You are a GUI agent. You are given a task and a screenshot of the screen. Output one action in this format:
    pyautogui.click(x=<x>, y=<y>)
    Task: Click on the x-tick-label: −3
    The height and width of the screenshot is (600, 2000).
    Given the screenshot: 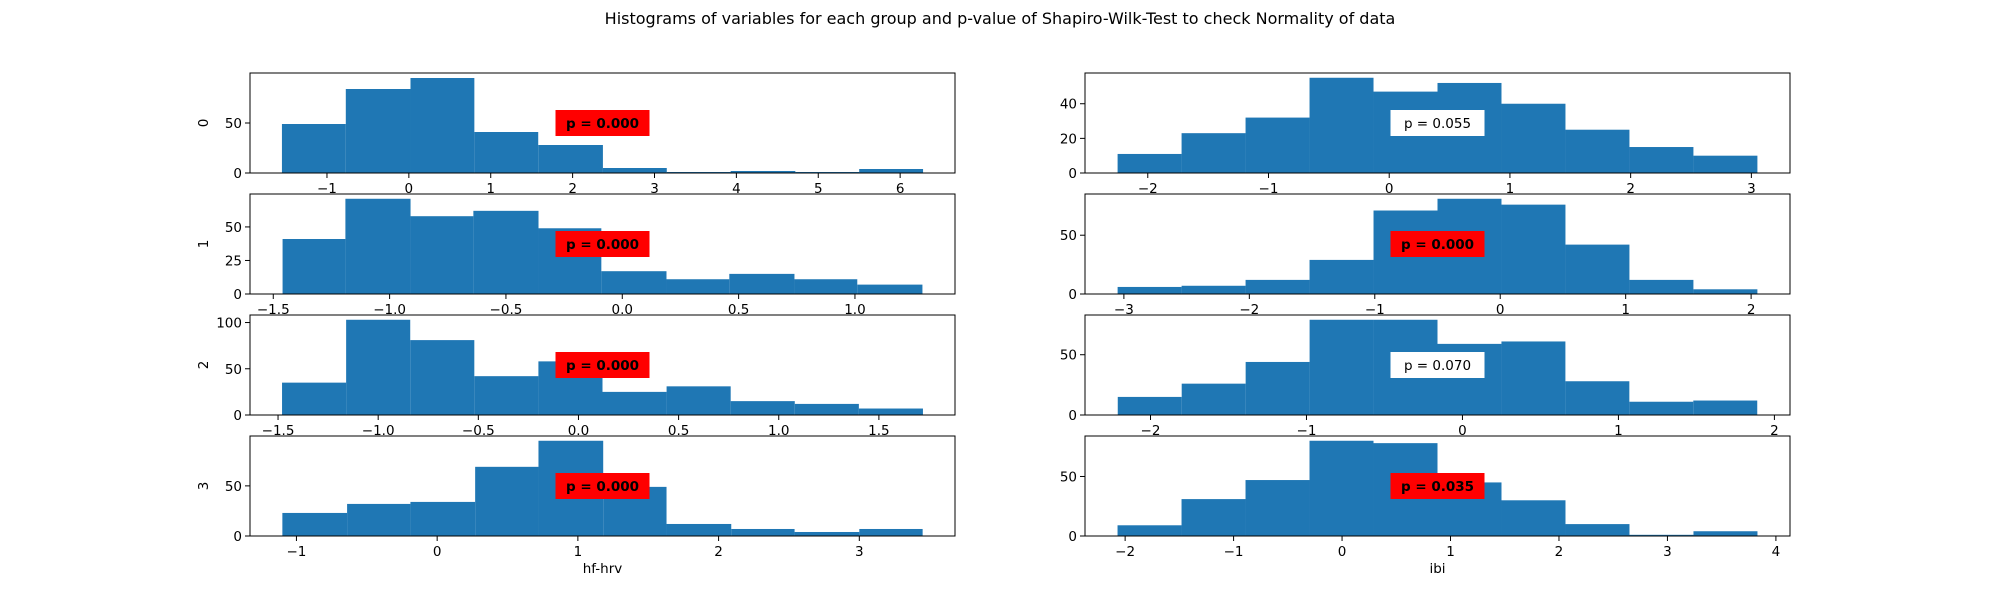 What is the action you would take?
    pyautogui.click(x=1124, y=310)
    